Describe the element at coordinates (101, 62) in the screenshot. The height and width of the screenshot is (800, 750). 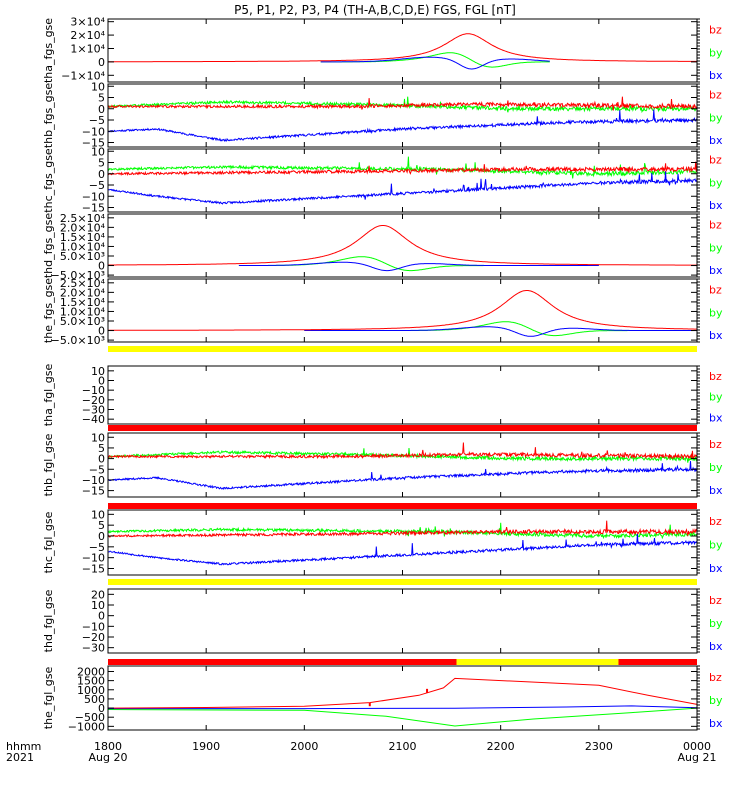
I see `tha_fgs_gse-ytick-label-3: 0` at that location.